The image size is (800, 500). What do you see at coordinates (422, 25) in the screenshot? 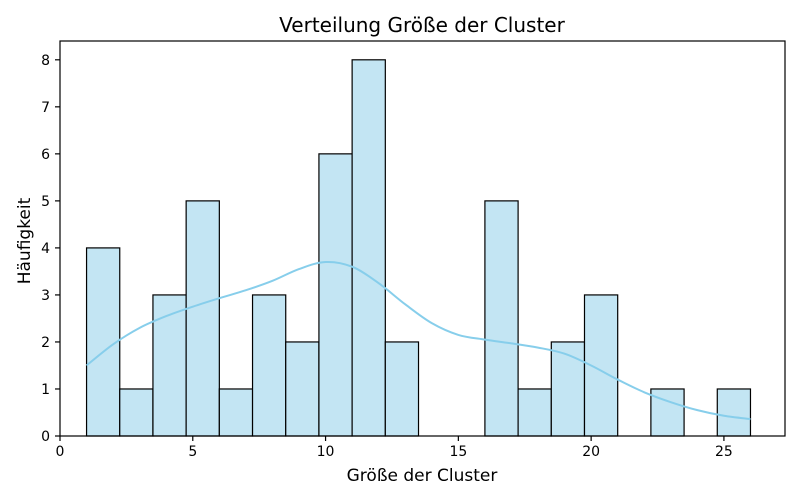
I see `chart-title: Verteilung Größe der Cluster` at bounding box center [422, 25].